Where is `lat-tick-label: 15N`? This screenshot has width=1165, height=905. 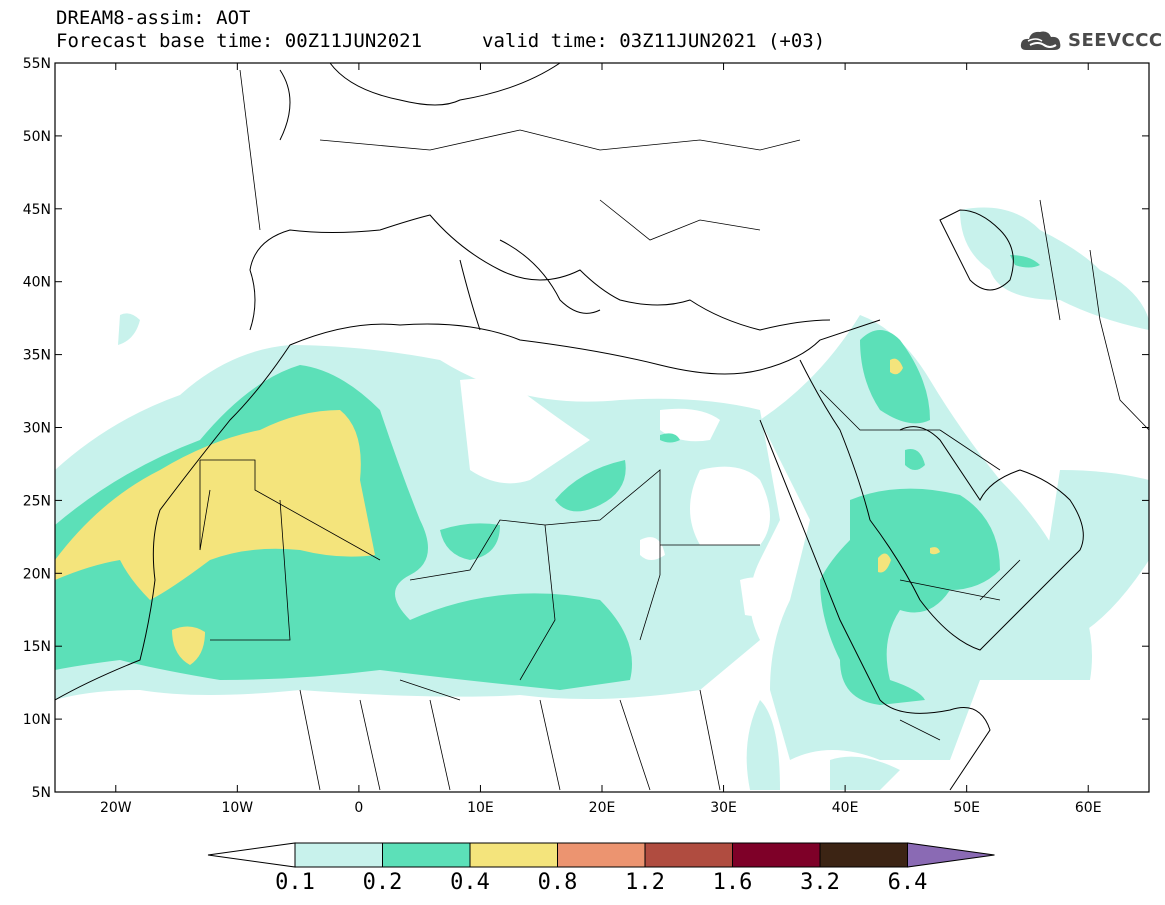
lat-tick-label: 15N is located at coordinates (37, 647).